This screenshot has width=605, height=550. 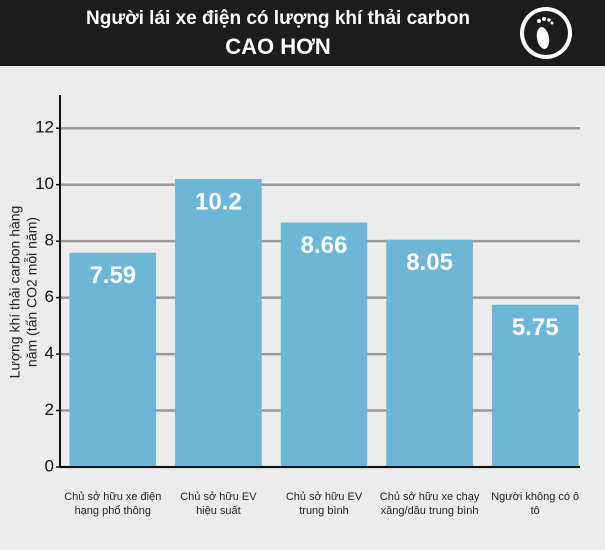 What do you see at coordinates (429, 504) in the screenshot?
I see `x-tick-label: Chủ sở hữu xe chạy xăng/dầu trung bình` at bounding box center [429, 504].